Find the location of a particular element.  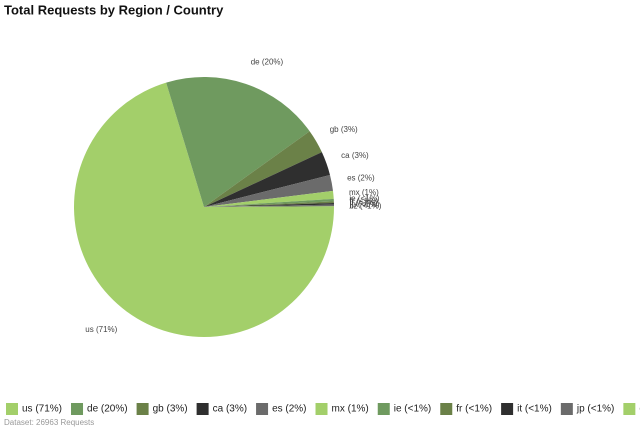

chart-title: Total Requests by Region / Country is located at coordinates (114, 9).